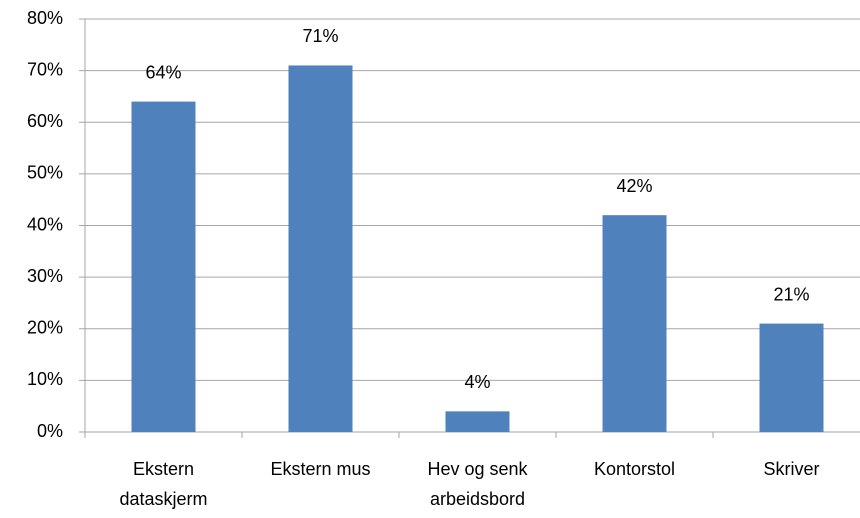  Describe the element at coordinates (45, 379) in the screenshot. I see `y-tick-label: 10%` at that location.